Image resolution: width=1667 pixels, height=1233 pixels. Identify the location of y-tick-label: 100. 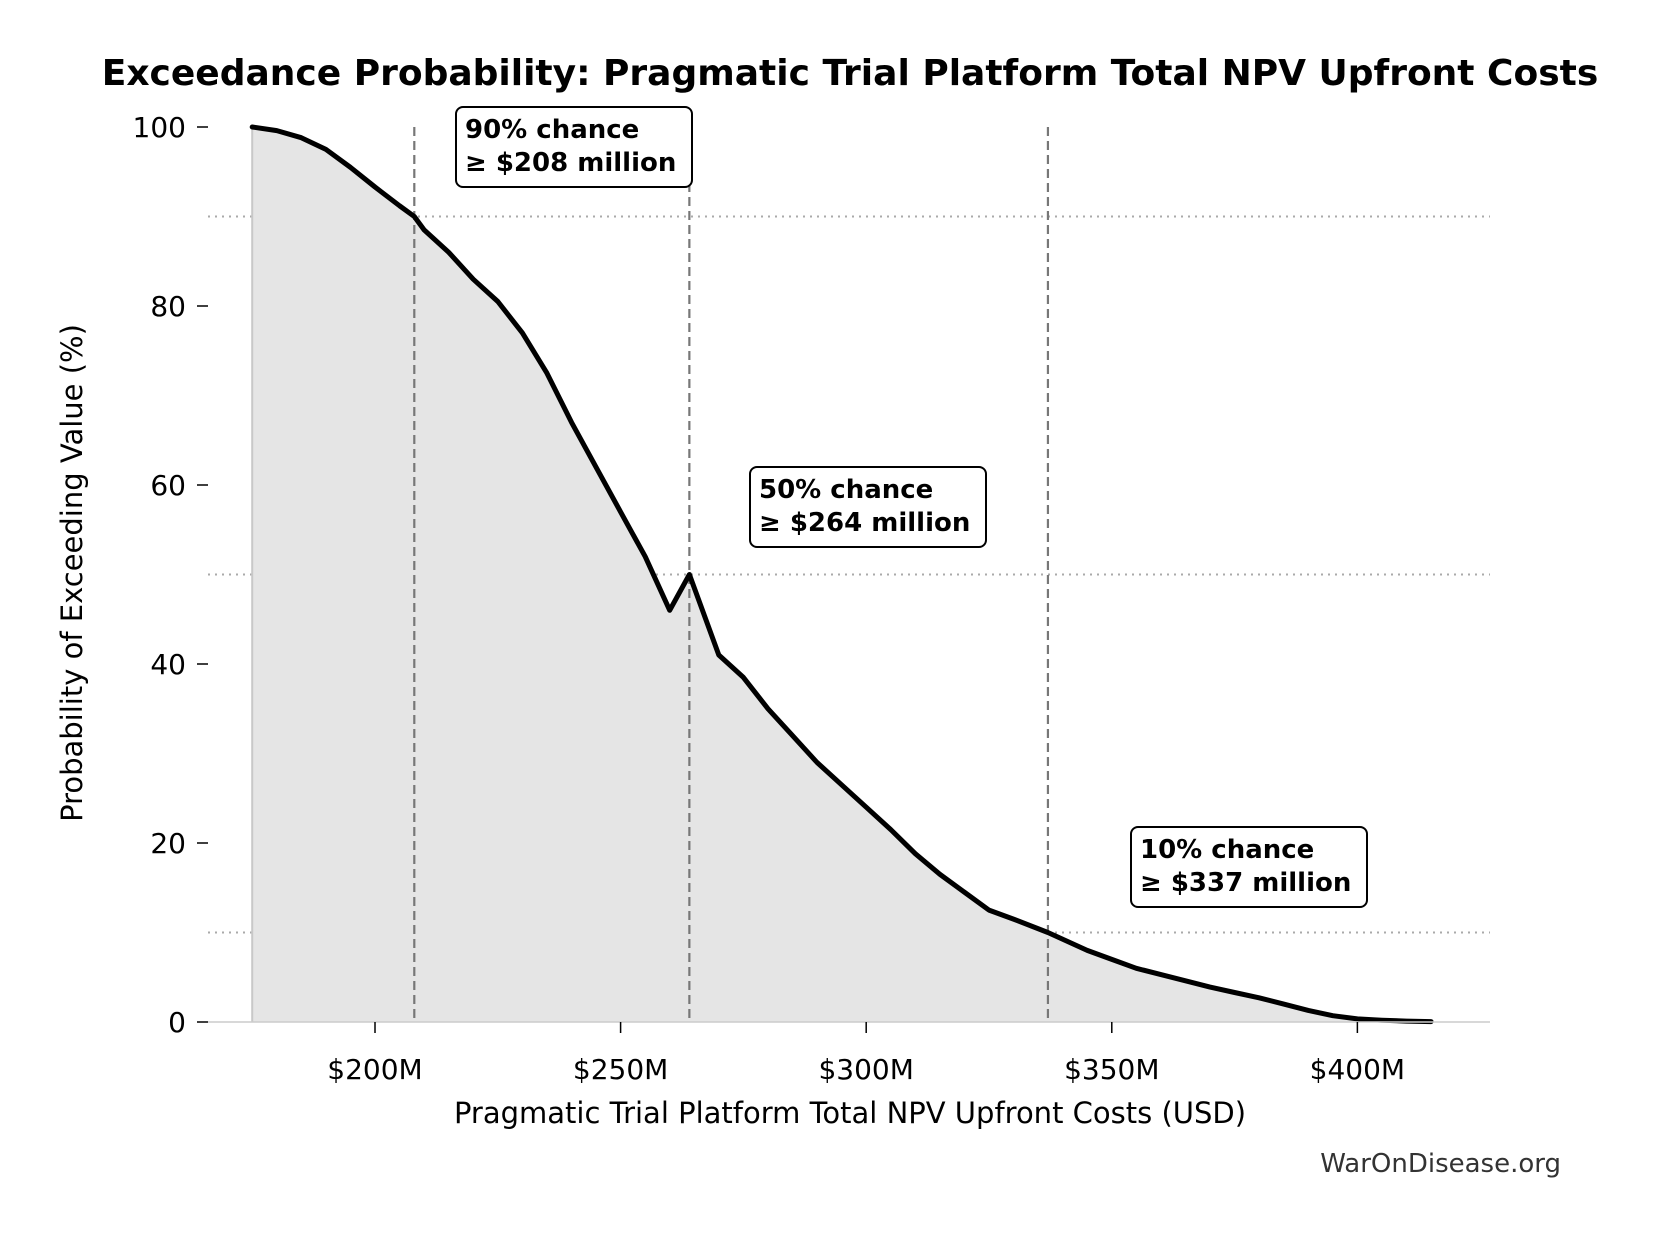
(159, 127).